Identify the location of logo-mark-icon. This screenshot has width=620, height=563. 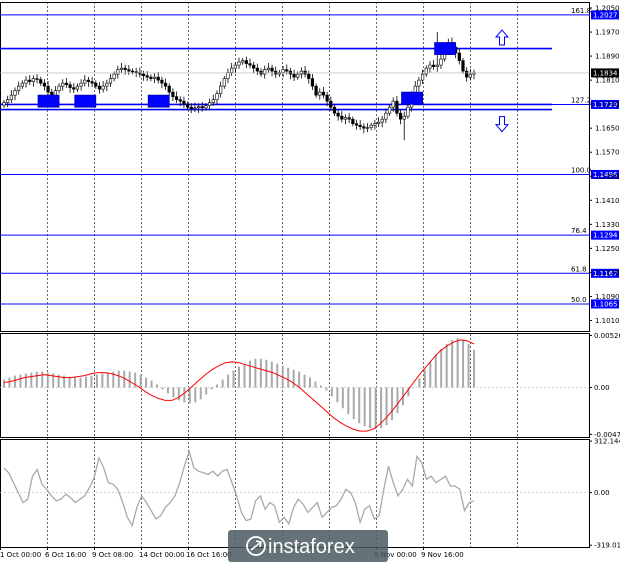
(256, 546).